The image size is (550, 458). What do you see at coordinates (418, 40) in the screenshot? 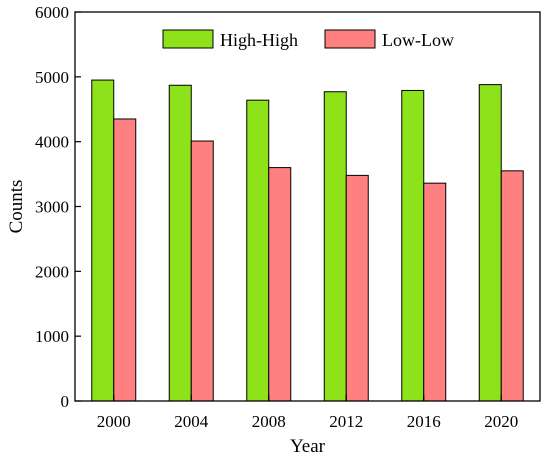
I see `legend-label: Low-Low` at bounding box center [418, 40].